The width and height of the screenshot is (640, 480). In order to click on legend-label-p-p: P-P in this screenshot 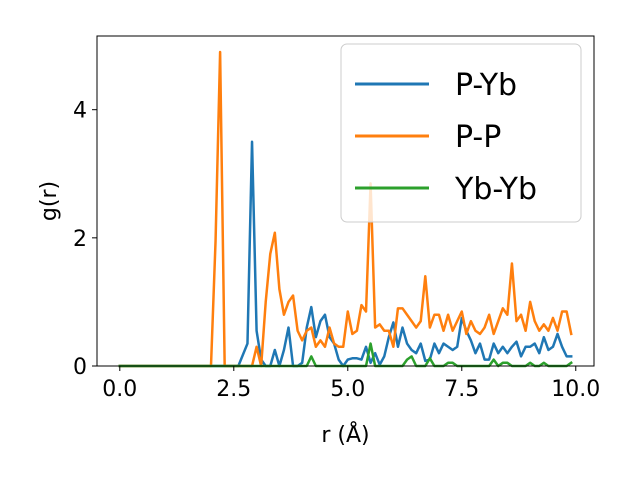, I will do `click(478, 137)`.